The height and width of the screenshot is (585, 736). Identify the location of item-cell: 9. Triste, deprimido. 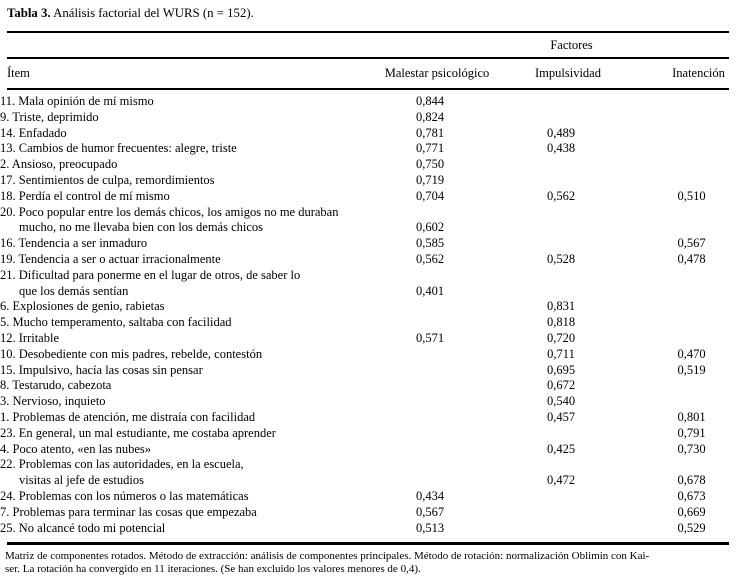
(176, 118).